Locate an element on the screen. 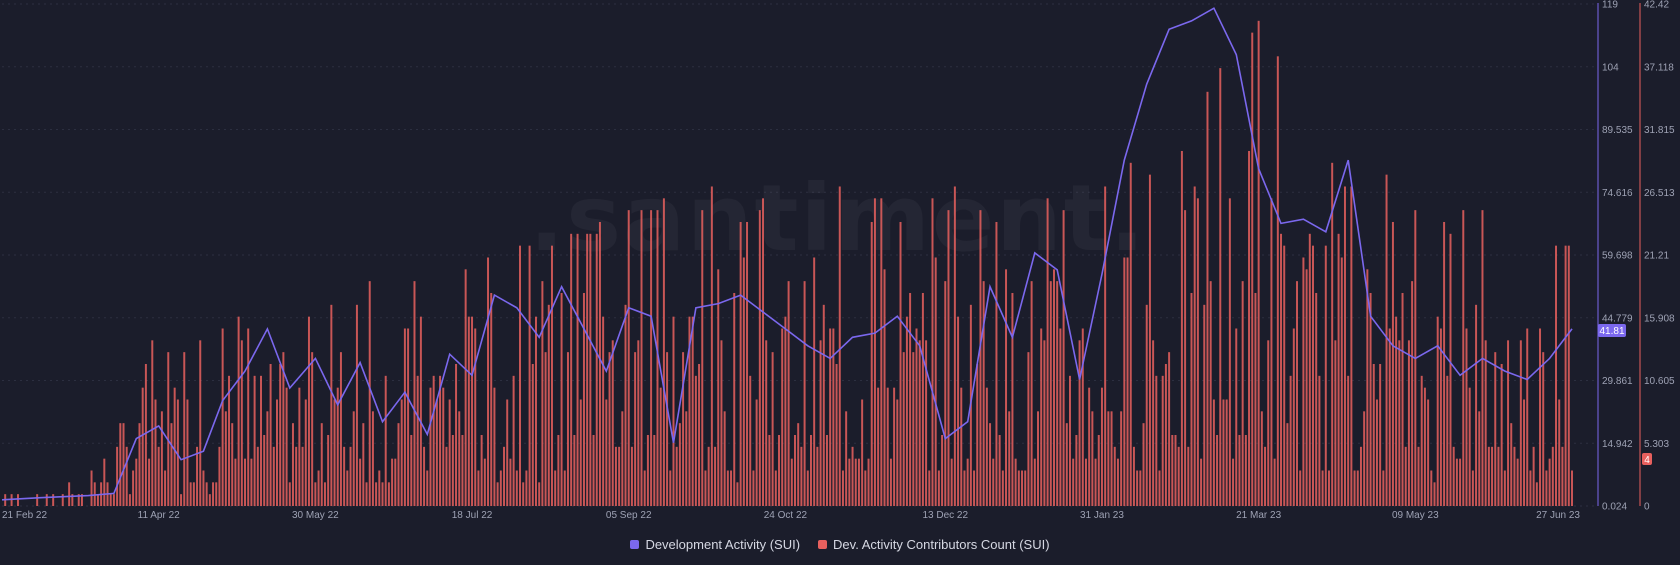 The image size is (1680, 565). left-axis-tick-label: 74.616 is located at coordinates (1617, 193).